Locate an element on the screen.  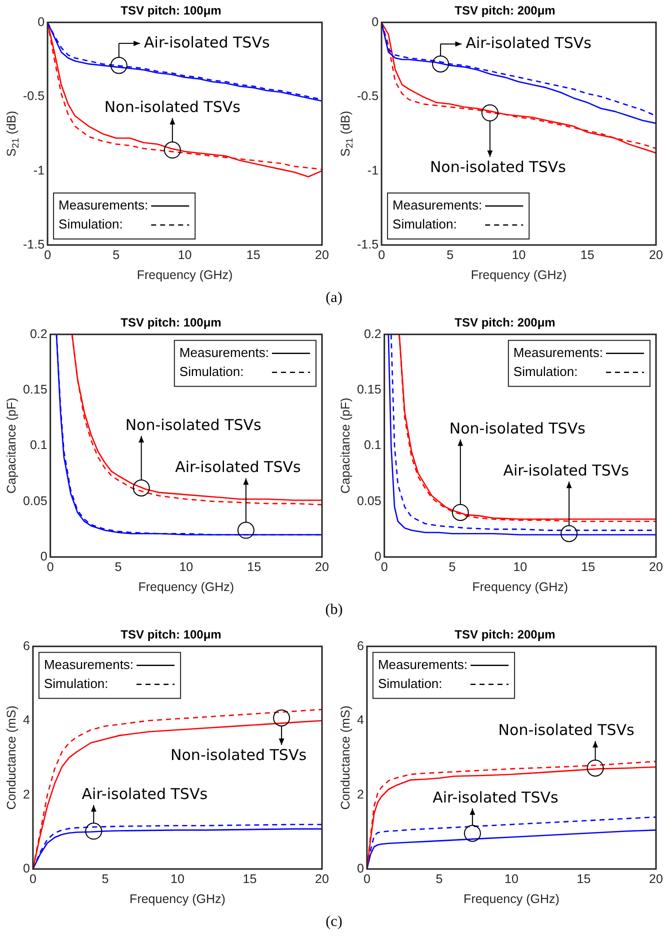
text: (b) is located at coordinates (334, 610).